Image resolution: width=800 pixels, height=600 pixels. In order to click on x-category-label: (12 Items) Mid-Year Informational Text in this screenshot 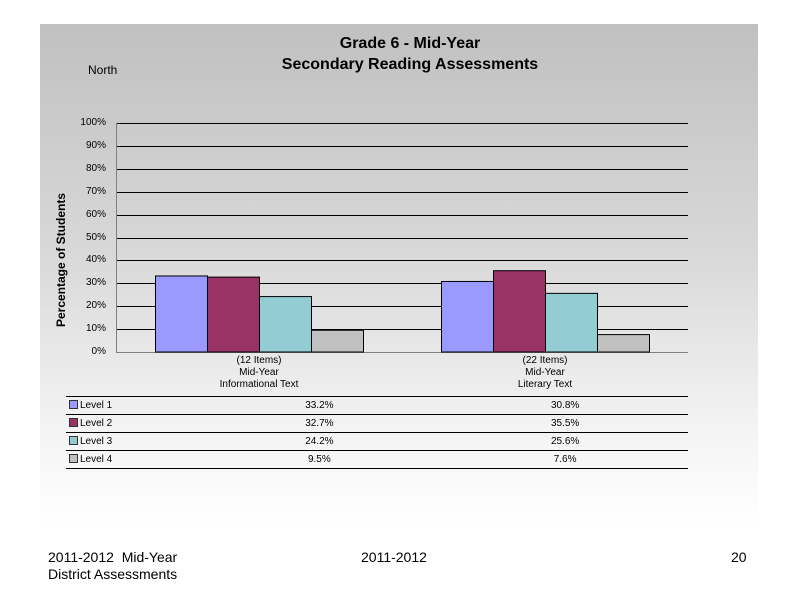, I will do `click(259, 373)`.